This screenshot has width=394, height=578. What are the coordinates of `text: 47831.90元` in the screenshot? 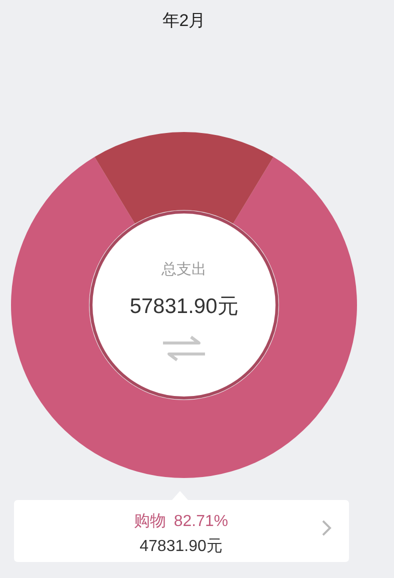 It's located at (181, 546).